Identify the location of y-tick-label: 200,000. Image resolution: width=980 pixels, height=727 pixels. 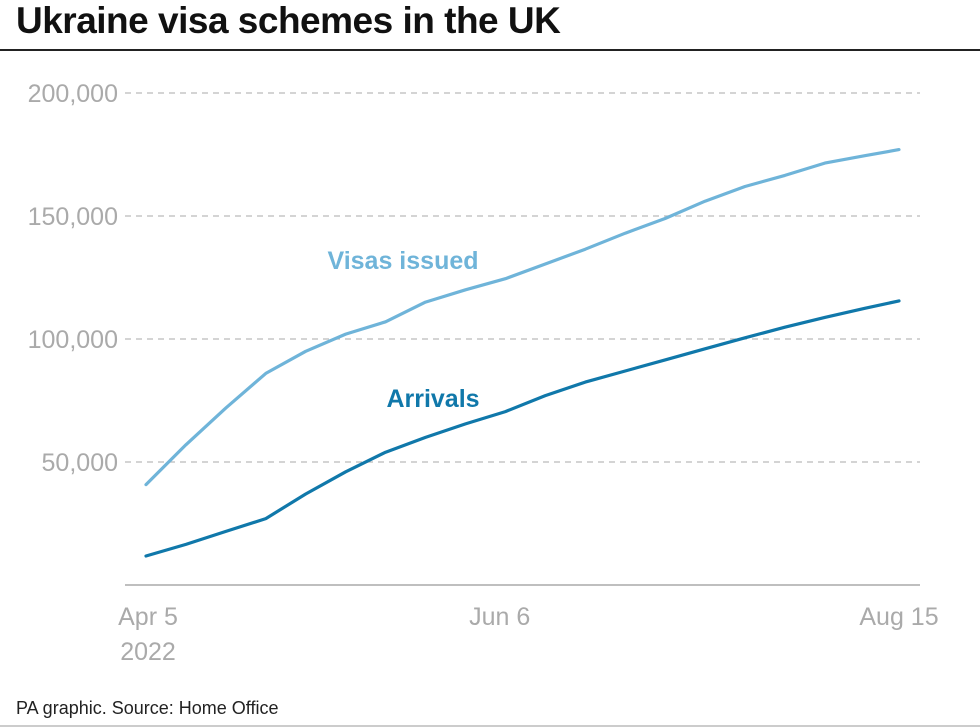
(73, 94).